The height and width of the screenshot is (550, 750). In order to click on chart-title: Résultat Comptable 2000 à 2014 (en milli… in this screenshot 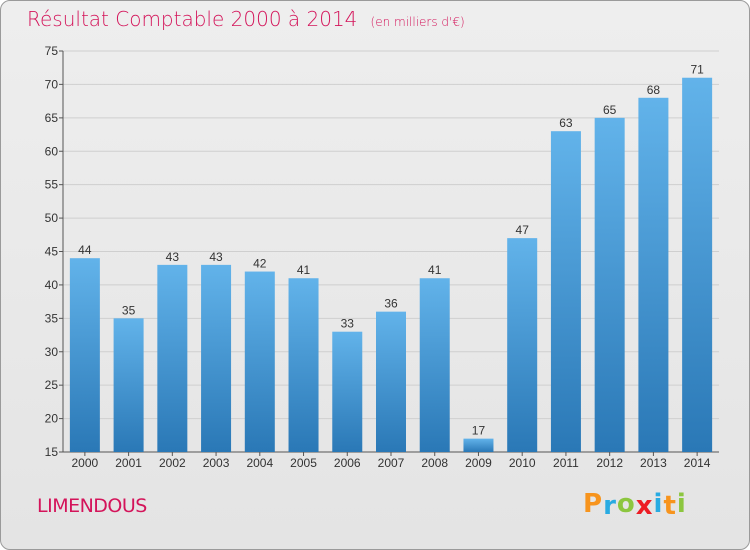, I will do `click(246, 19)`.